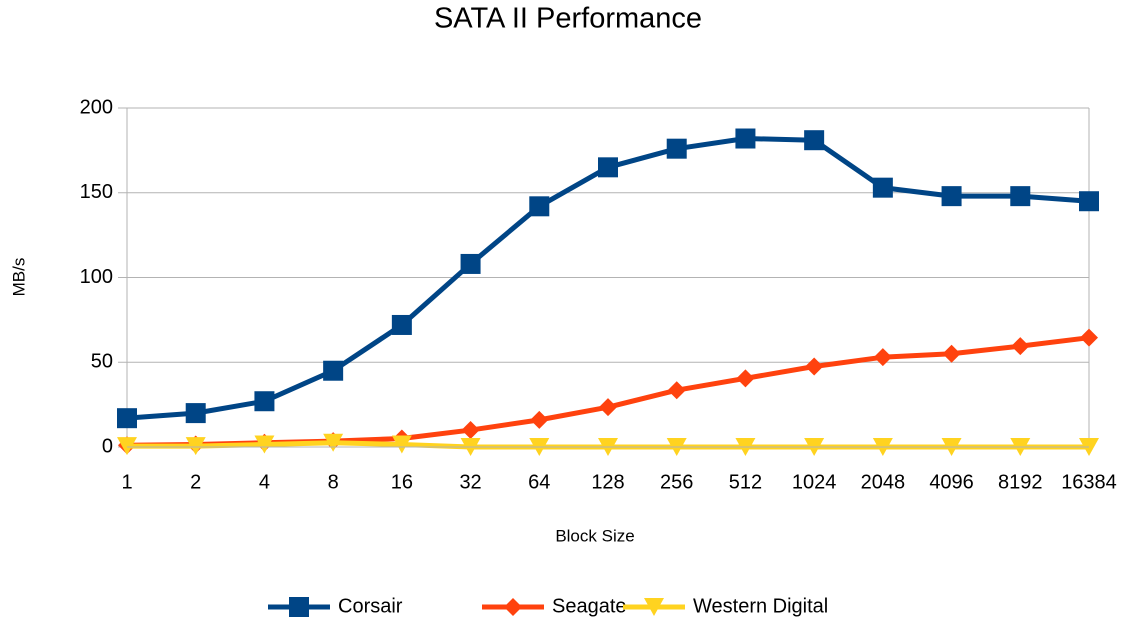 This screenshot has height=628, width=1136. Describe the element at coordinates (589, 606) in the screenshot. I see `legend-label: Seagate` at that location.